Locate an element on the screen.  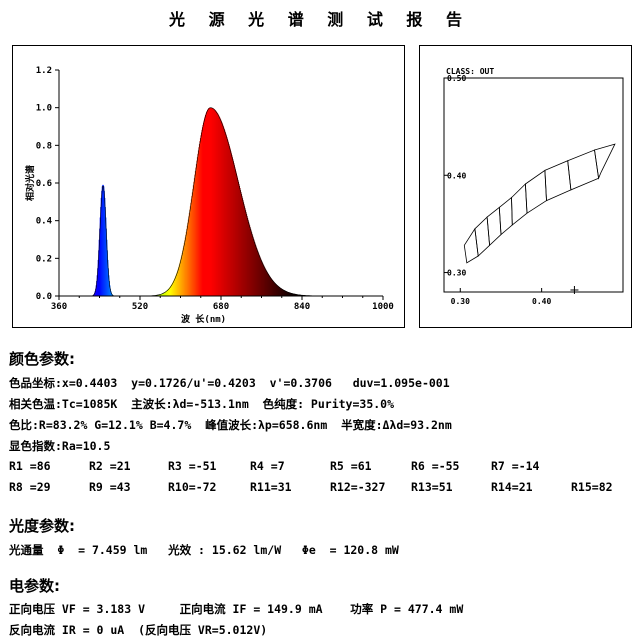
chromaticity-chart: 0.30 0.40 0.50 0.30 0.40 CLASS: OUT is located at coordinates (533, 186).